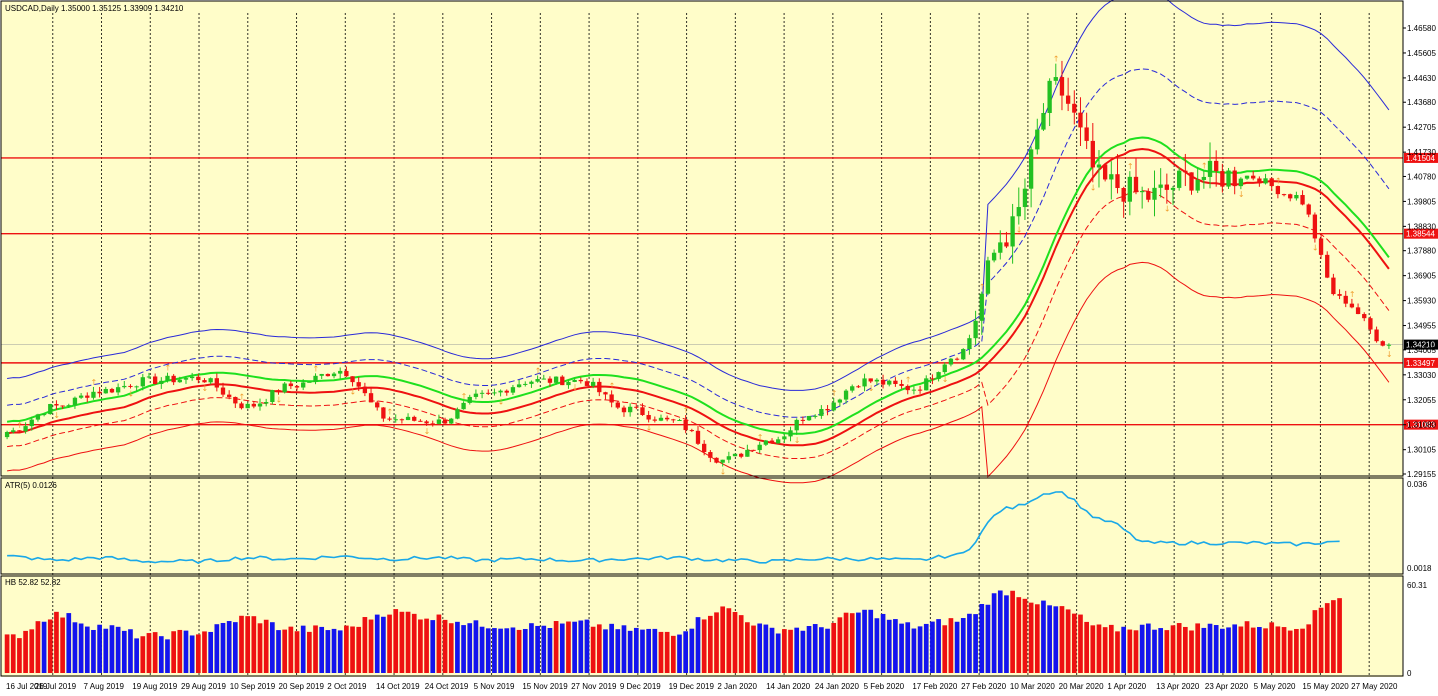 The width and height of the screenshot is (1438, 696). I want to click on hb-tick-label: 60.31, so click(1417, 585).